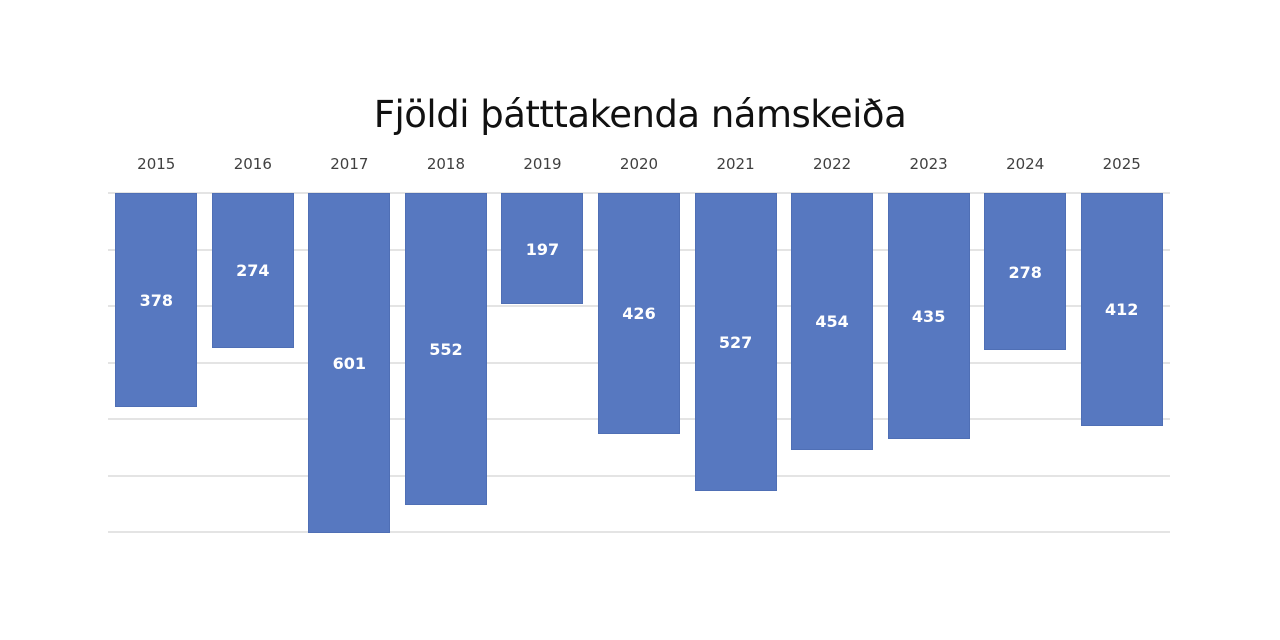 The height and width of the screenshot is (640, 1280). I want to click on x-tick-label: 2015, so click(156, 164).